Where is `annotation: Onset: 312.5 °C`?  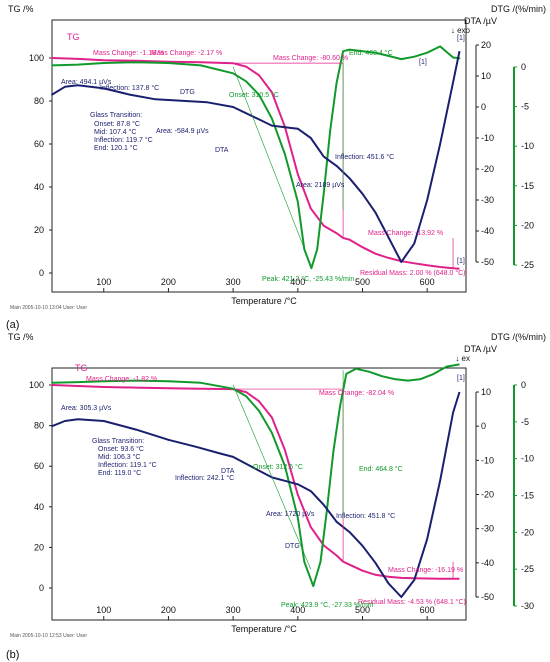 annotation: Onset: 312.5 °C is located at coordinates (278, 467).